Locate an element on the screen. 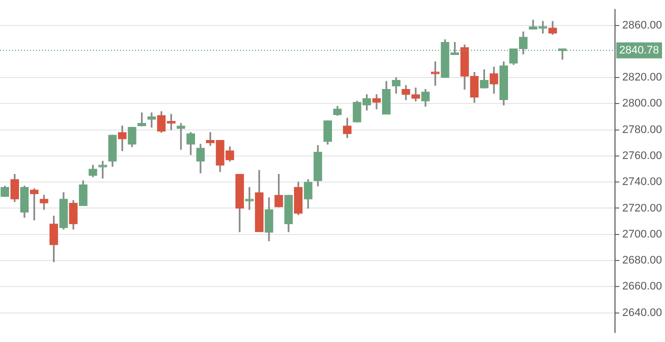 This screenshot has height=342, width=665. y-tick-label: 2860.00 is located at coordinates (642, 25).